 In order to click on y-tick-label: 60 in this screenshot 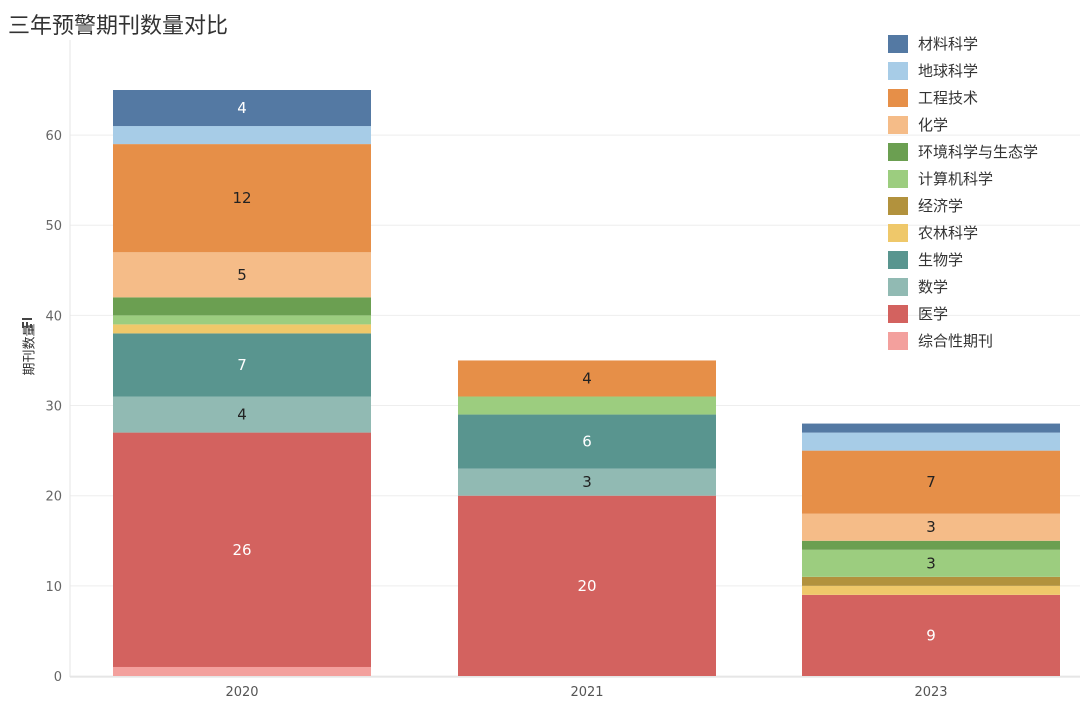, I will do `click(53, 136)`.